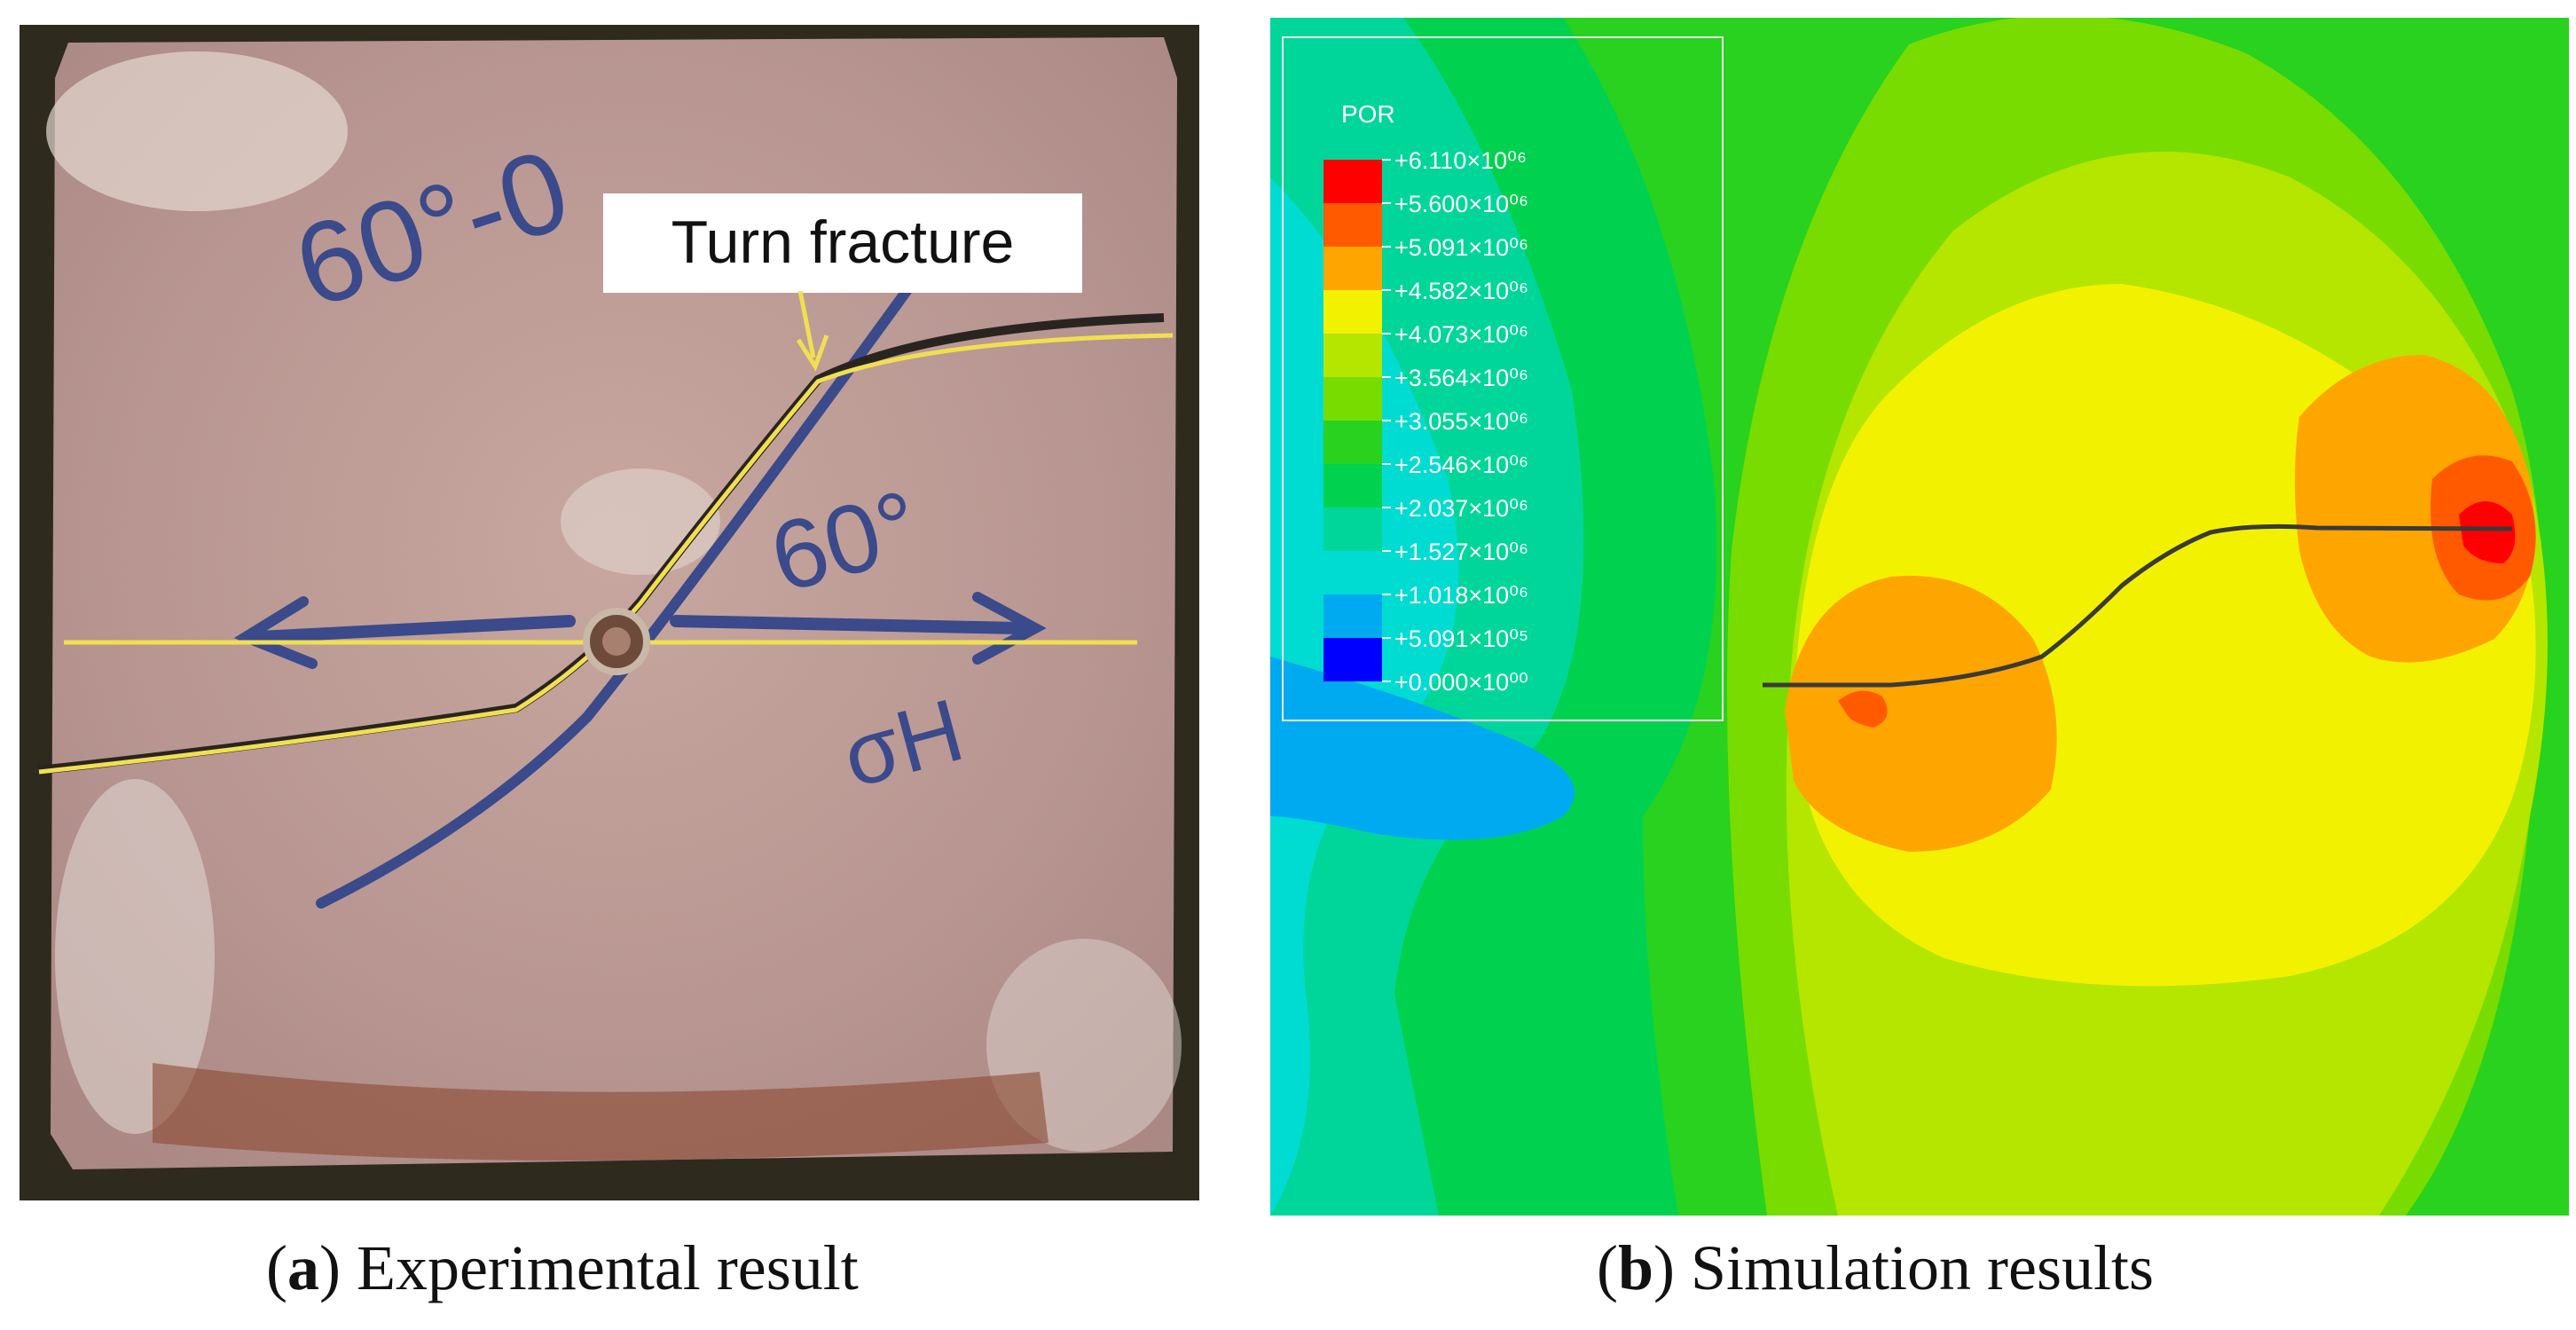 The image size is (2576, 1330). Describe the element at coordinates (849, 624) in the screenshot. I see `arrow-right-line` at that location.